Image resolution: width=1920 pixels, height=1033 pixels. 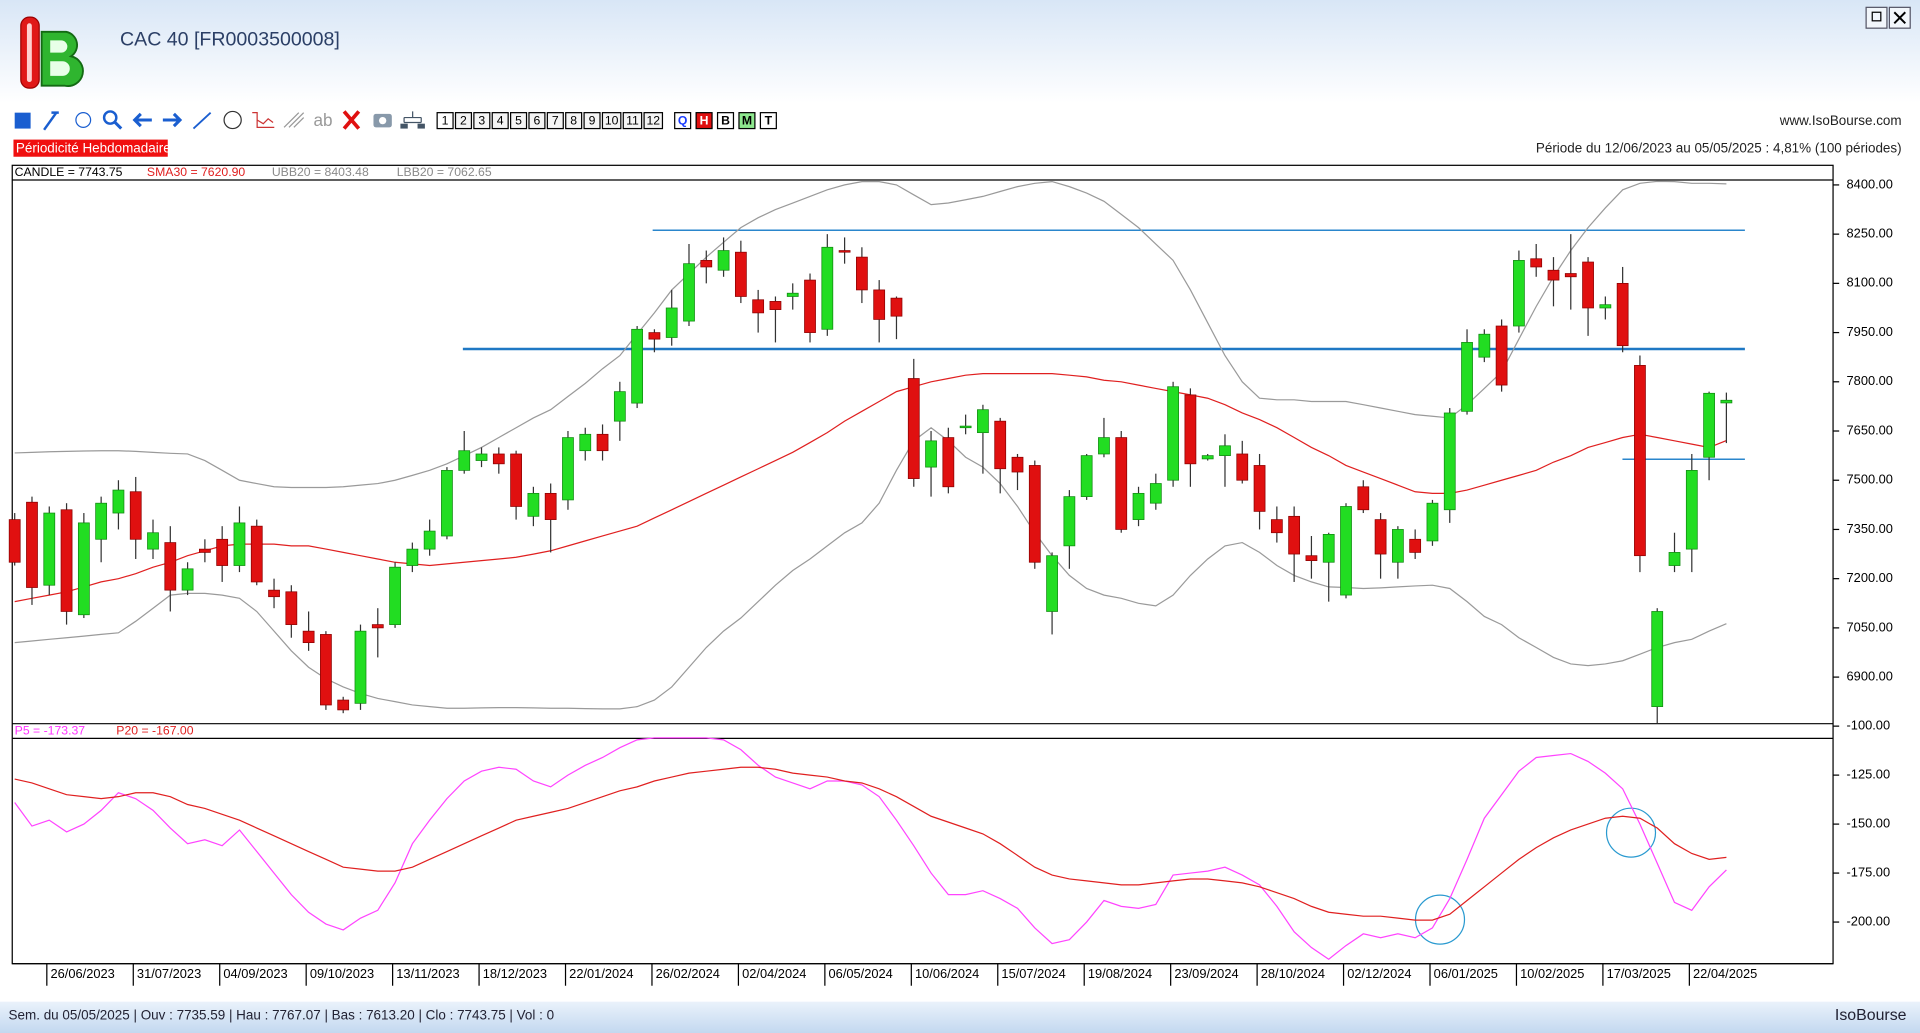 I want to click on tree-node, so click(x=421, y=126).